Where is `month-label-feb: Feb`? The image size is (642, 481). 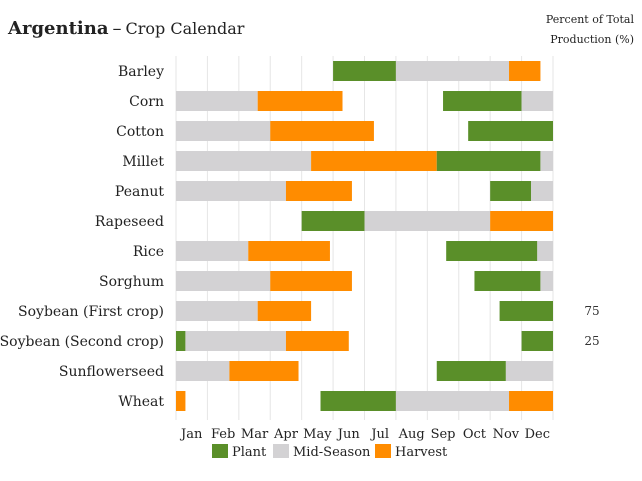
month-label-feb: Feb is located at coordinates (223, 434).